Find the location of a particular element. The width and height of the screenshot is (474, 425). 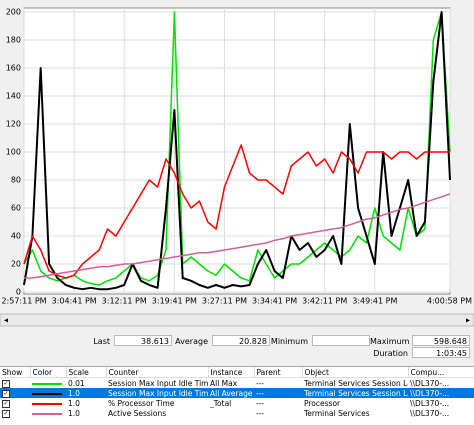

stat-value: 1:03:45 is located at coordinates (441, 352).